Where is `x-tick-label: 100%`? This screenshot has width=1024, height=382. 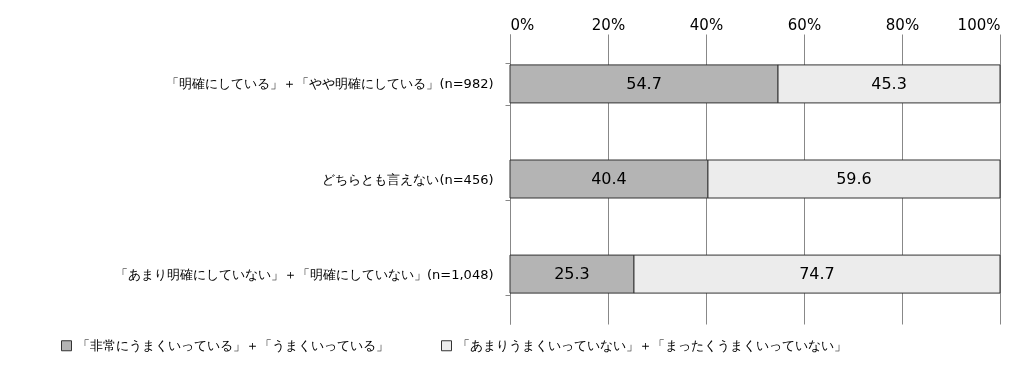
x-tick-label: 100% is located at coordinates (979, 24).